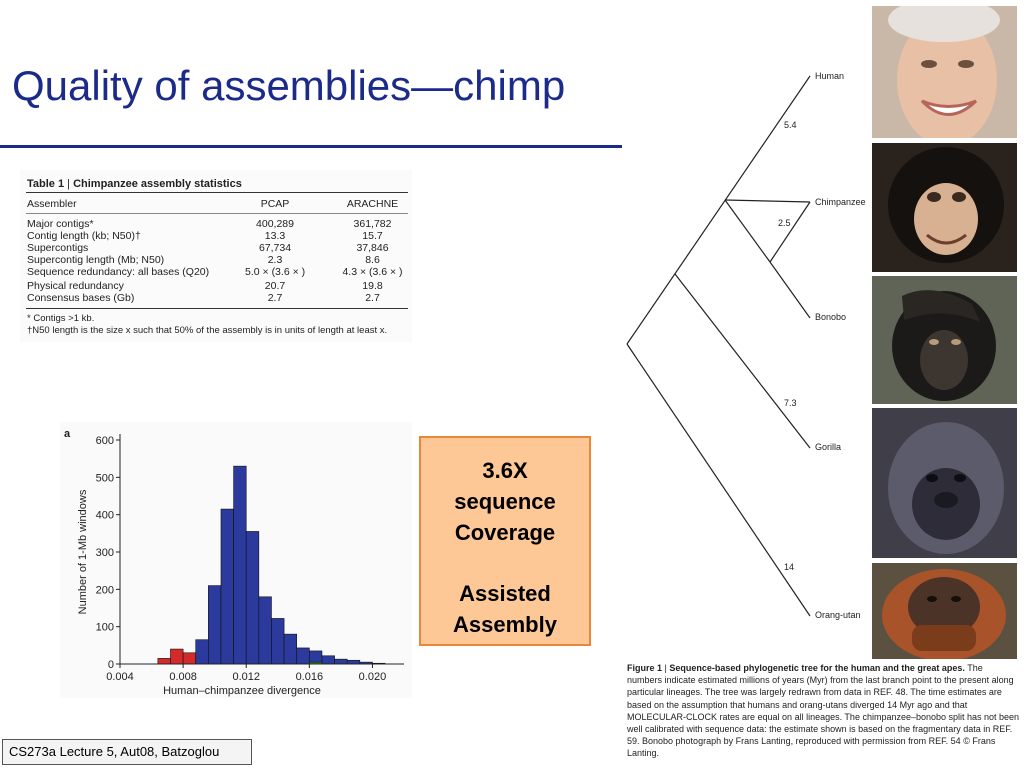  Describe the element at coordinates (275, 286) in the screenshot. I see `table-cell: 20.7` at that location.